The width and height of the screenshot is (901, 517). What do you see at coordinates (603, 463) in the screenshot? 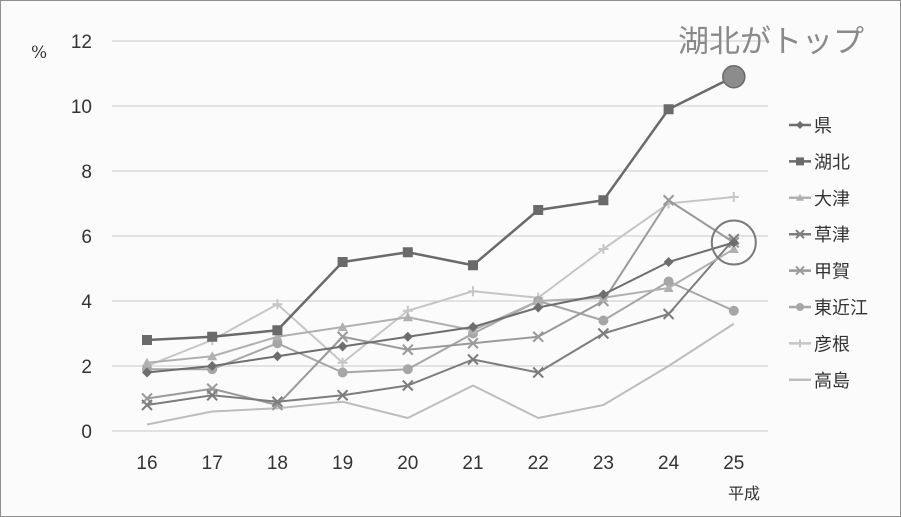
I see `x-tick-label: 23` at bounding box center [603, 463].